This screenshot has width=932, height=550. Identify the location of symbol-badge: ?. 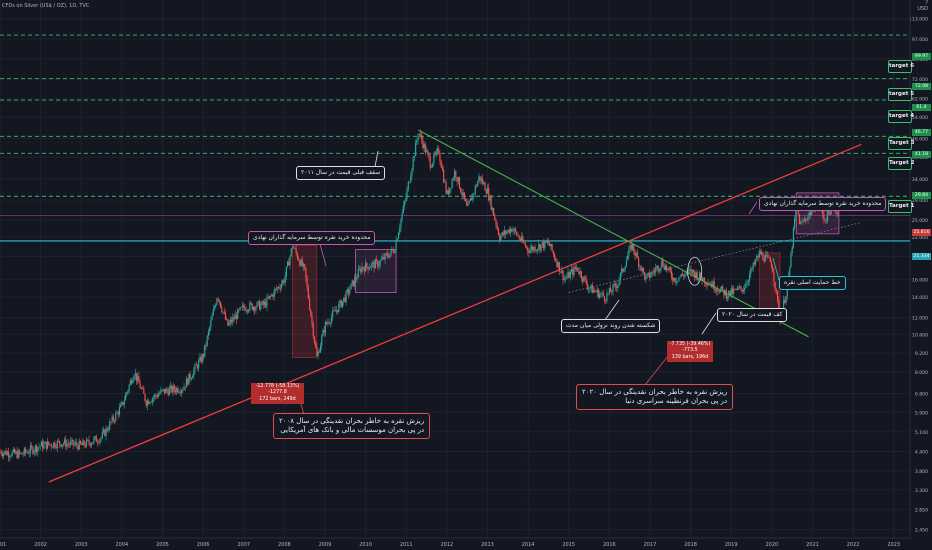
(926, 3).